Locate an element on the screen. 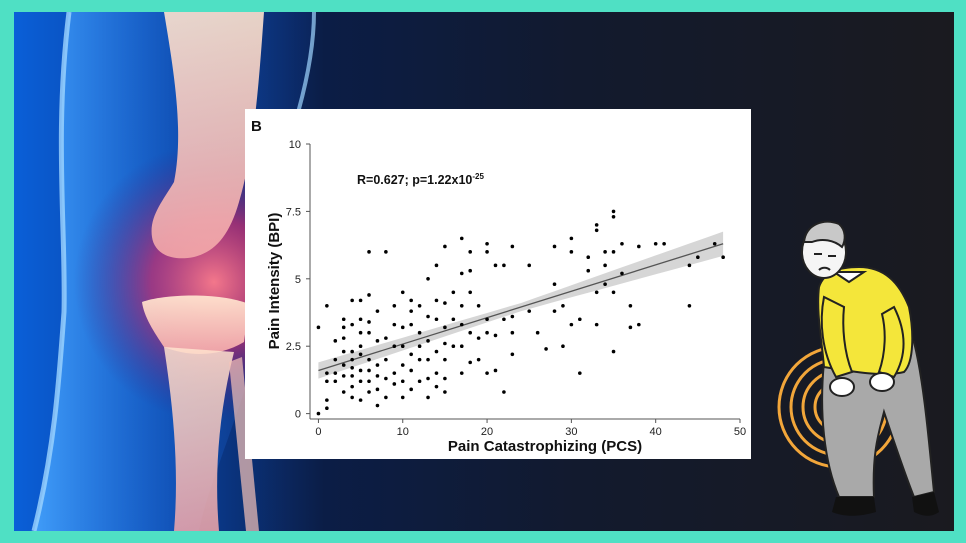 This screenshot has width=966, height=543. correlation-annotation: R=0.627; p=1.22x10-25 is located at coordinates (420, 179).